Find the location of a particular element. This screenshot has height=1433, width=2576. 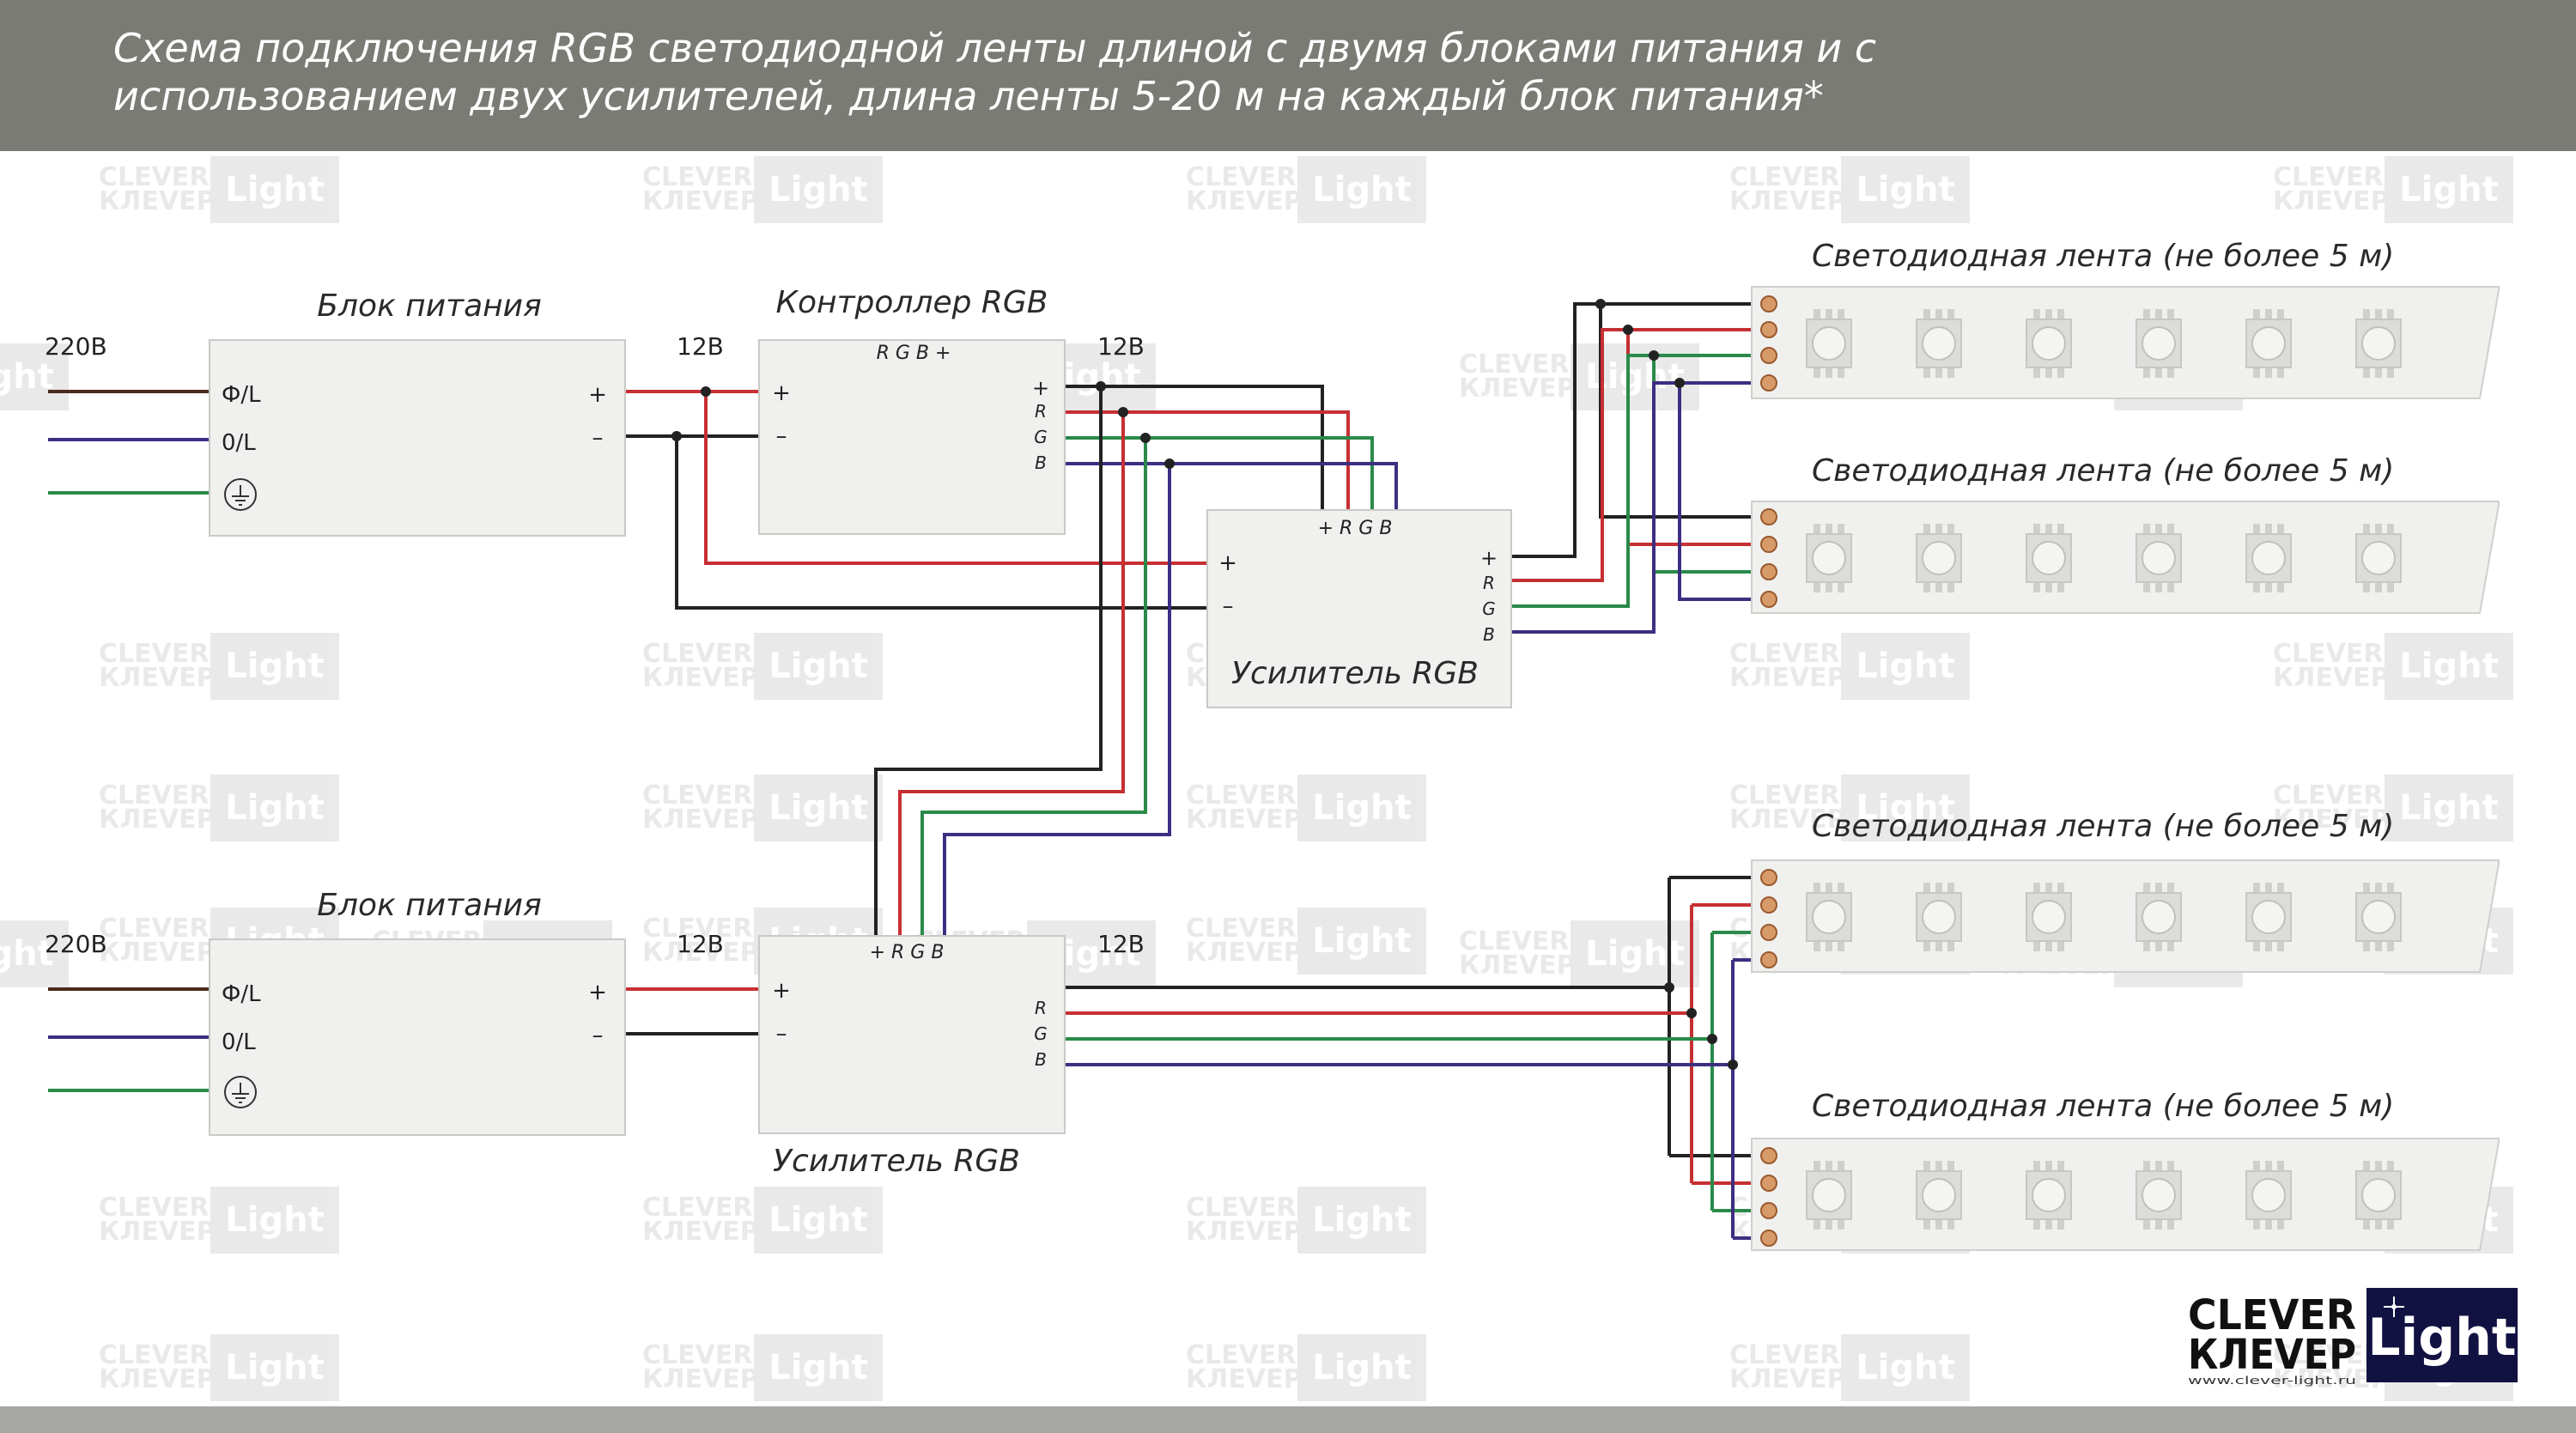

bottom-psu-neutral-pin: 0/L is located at coordinates (239, 1042).